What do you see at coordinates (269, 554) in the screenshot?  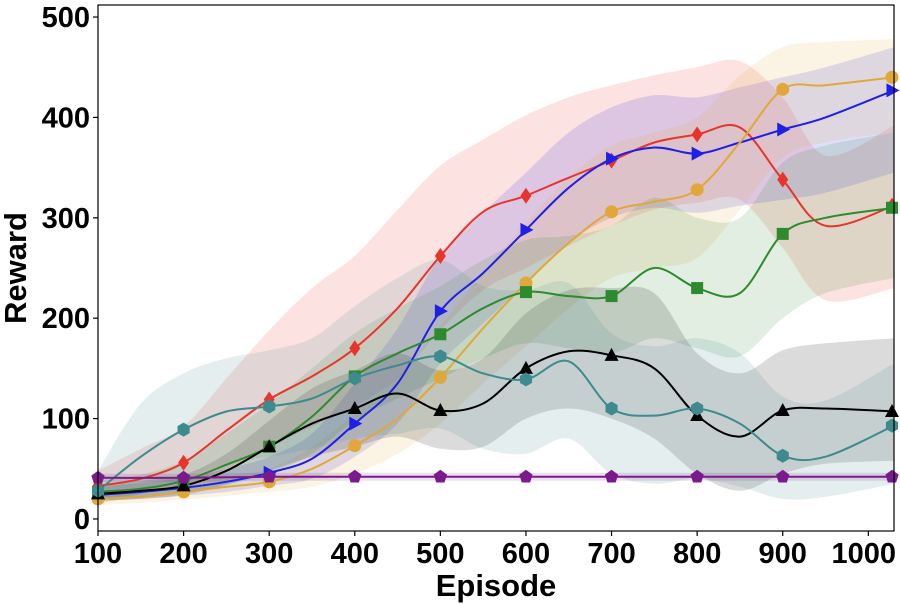 I see `x-tick-label: 300` at bounding box center [269, 554].